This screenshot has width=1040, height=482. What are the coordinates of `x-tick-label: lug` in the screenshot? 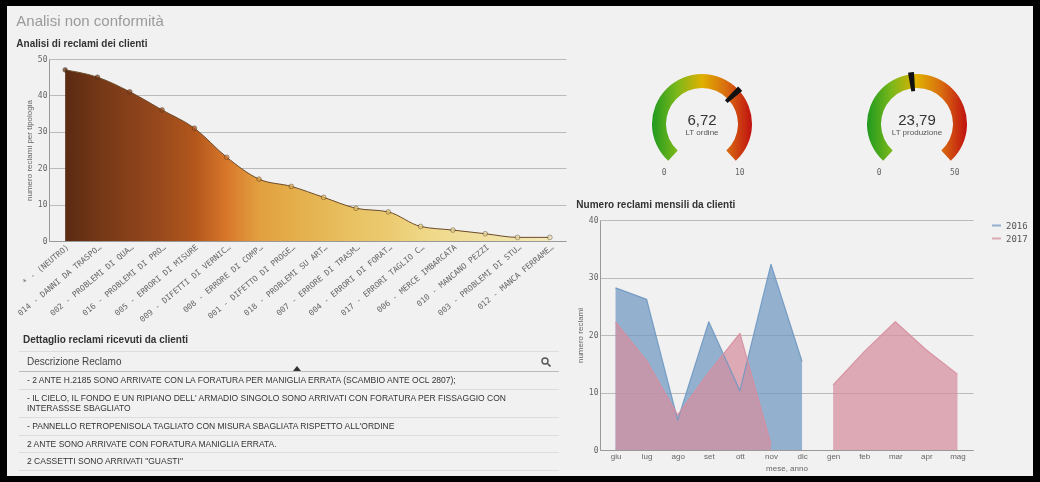 It's located at (647, 456).